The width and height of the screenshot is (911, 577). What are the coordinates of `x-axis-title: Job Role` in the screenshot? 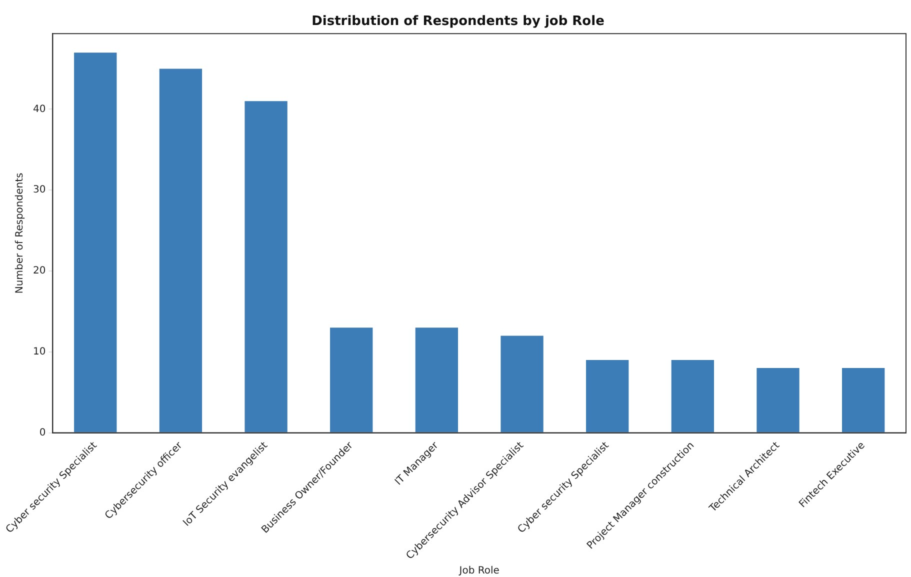 It's located at (479, 571).